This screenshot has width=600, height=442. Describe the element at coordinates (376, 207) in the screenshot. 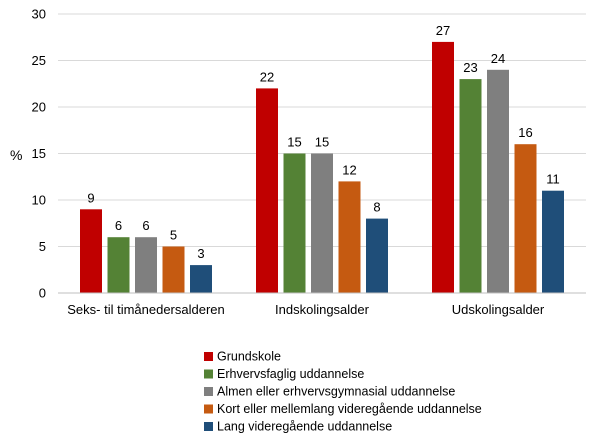

I see `data-label-2-5: 8` at that location.